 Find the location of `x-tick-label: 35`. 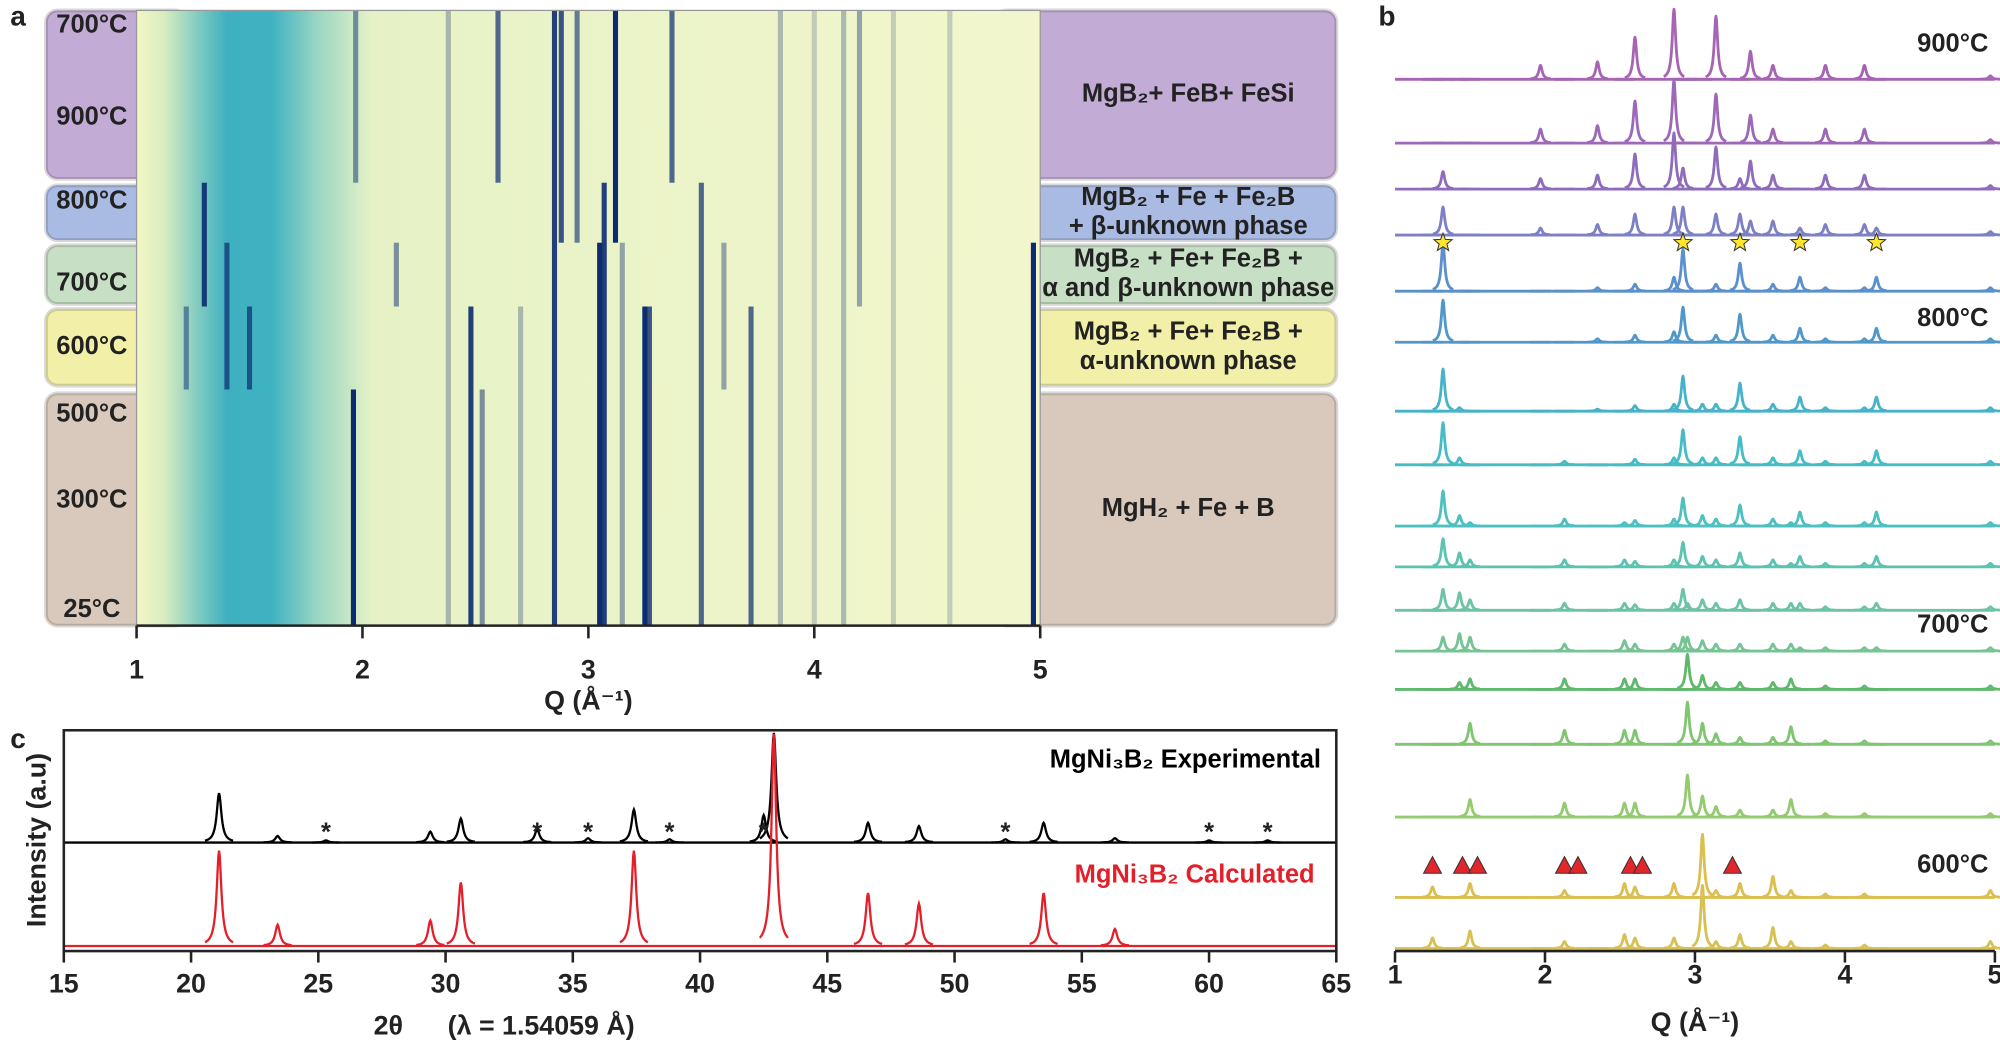

x-tick-label: 35 is located at coordinates (573, 984).